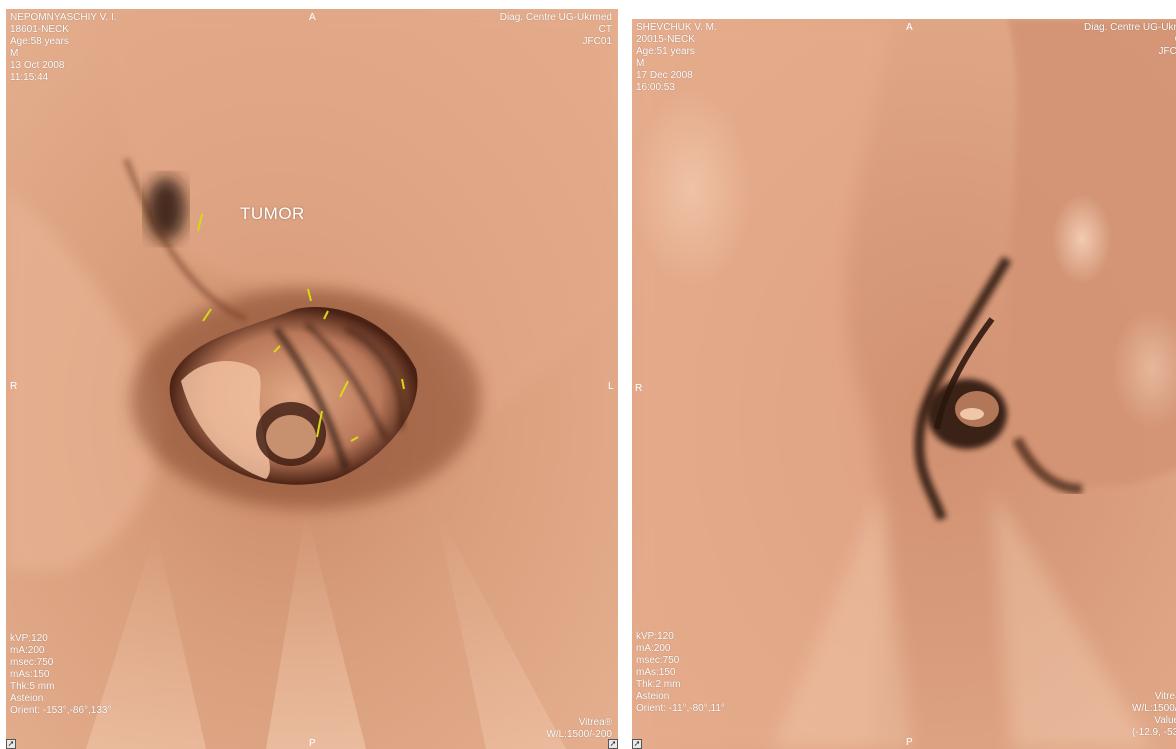 Image resolution: width=1176 pixels, height=749 pixels. What do you see at coordinates (1165, 720) in the screenshot?
I see `pixel-value: Value: -` at bounding box center [1165, 720].